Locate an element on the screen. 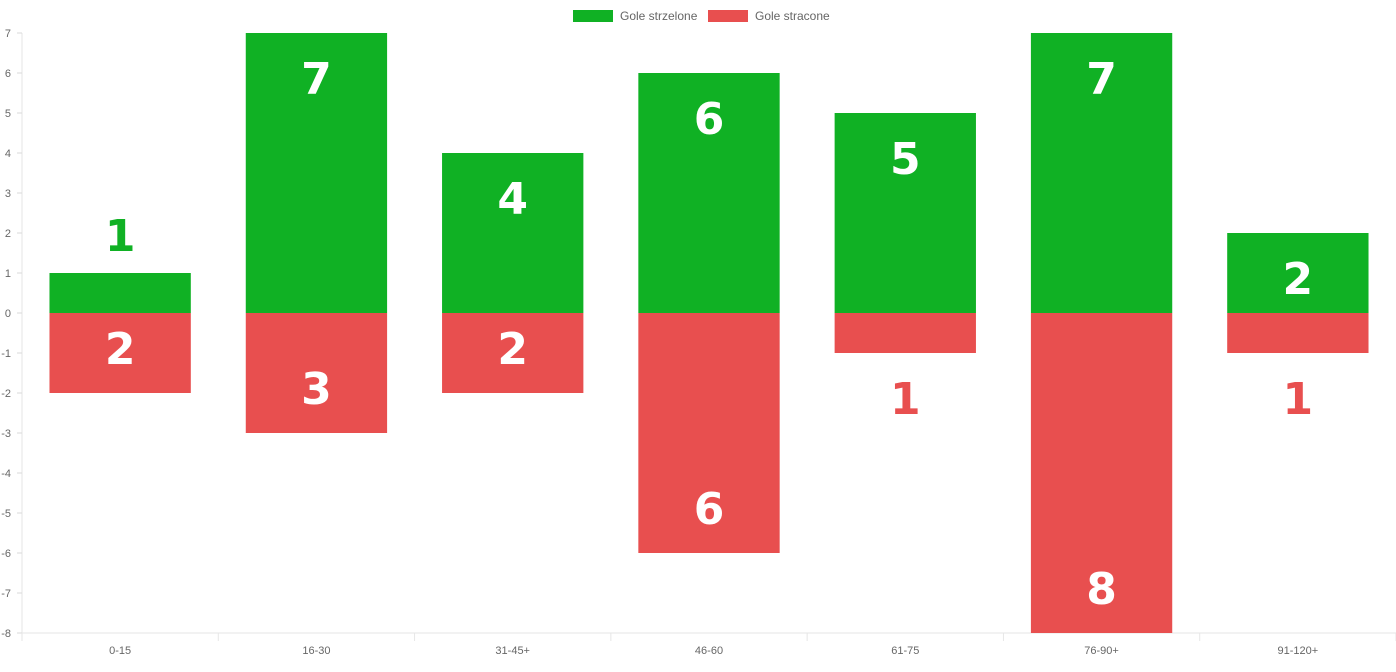 Image resolution: width=1396 pixels, height=672 pixels. x-tick-label: 0-15 is located at coordinates (120, 651).